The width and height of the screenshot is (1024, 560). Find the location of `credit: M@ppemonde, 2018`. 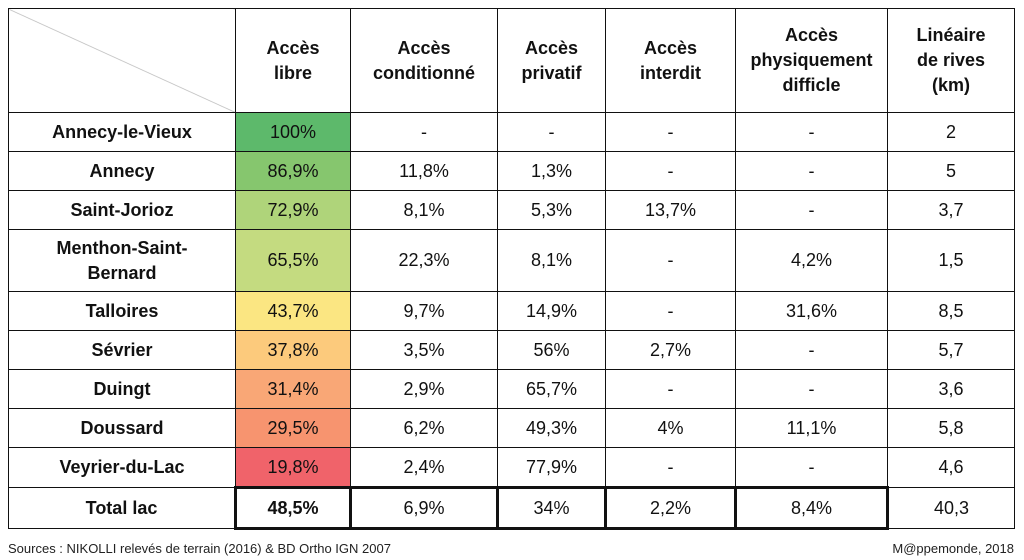

credit: M@ppemonde, 2018 is located at coordinates (953, 548).